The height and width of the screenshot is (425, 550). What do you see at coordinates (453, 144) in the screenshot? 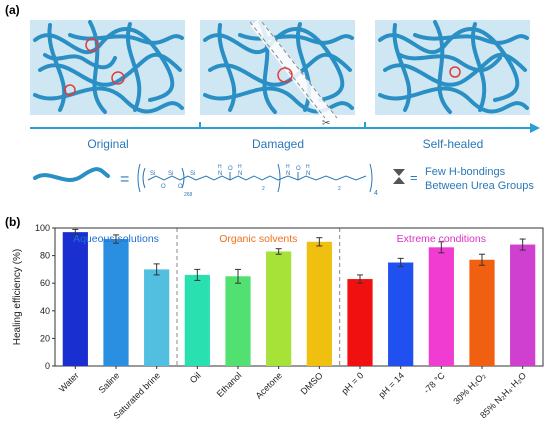
I see `stage-self-healed: Self-healed` at bounding box center [453, 144].